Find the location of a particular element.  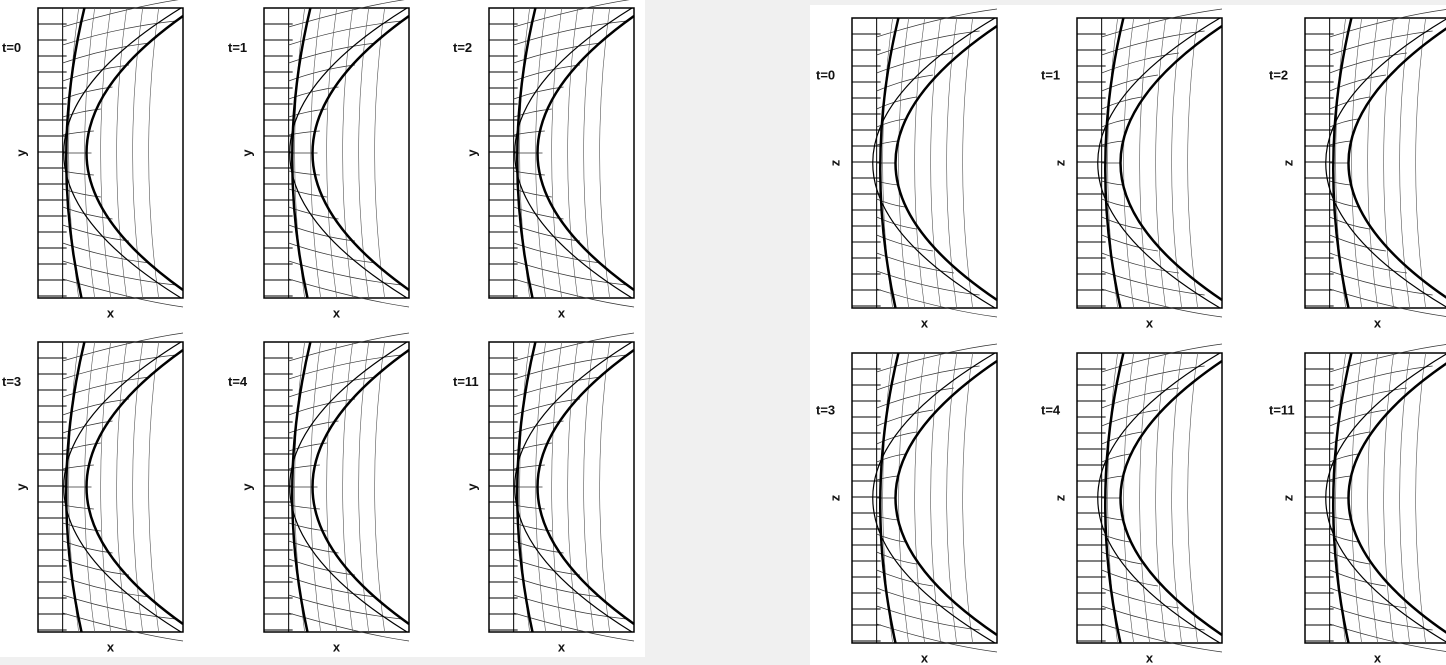

time-label: t=0 is located at coordinates (11, 47).